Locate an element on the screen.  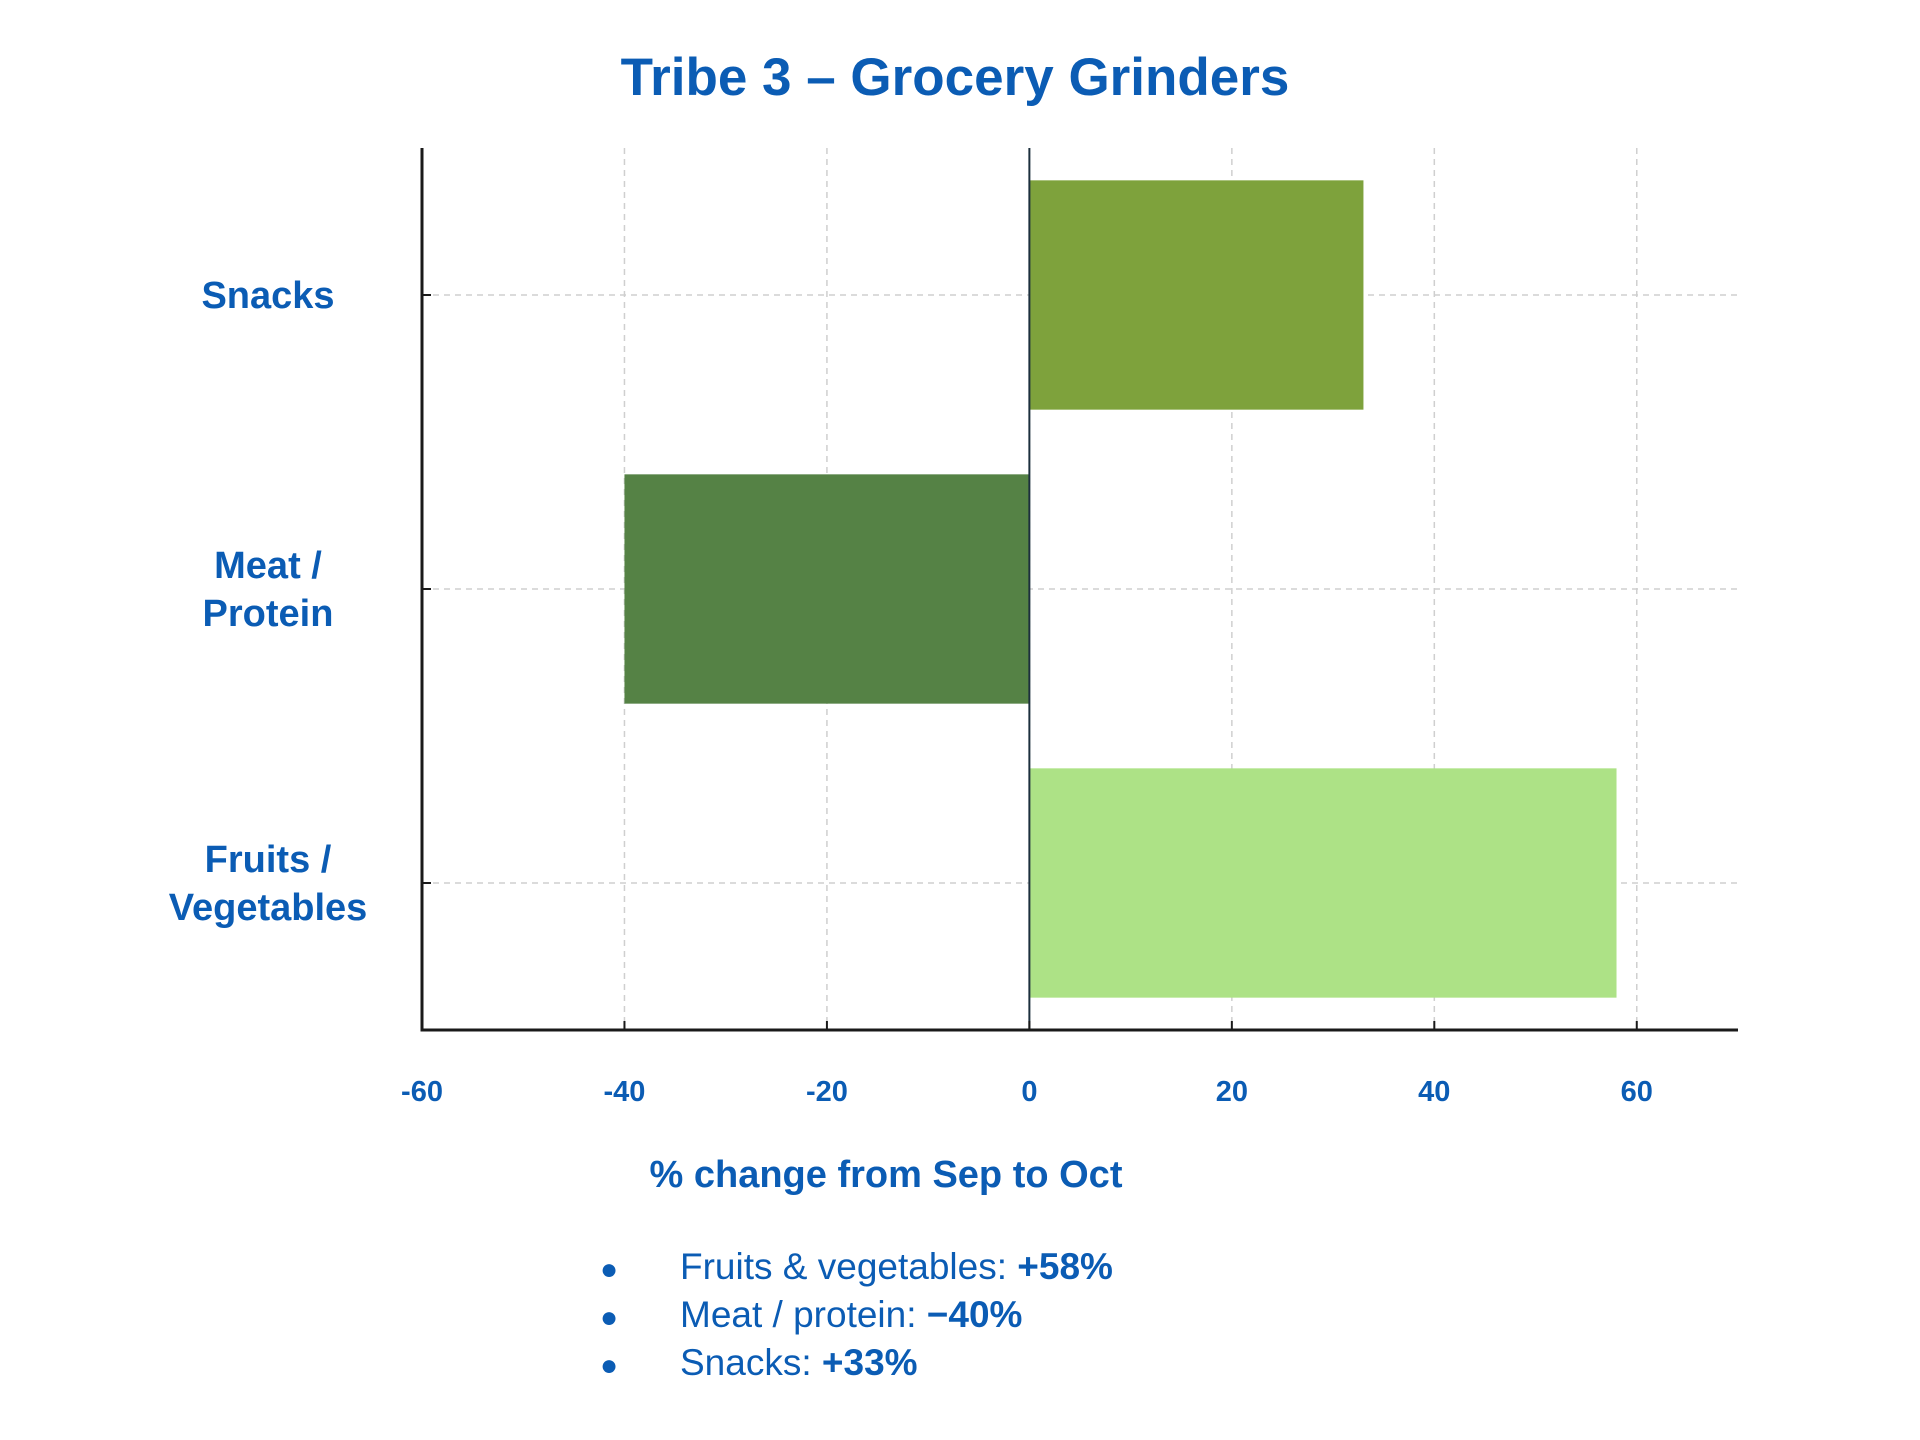
summary-item-fruits-vegetables: ● Fruits & vegetables: +58% is located at coordinates (856, 1267).